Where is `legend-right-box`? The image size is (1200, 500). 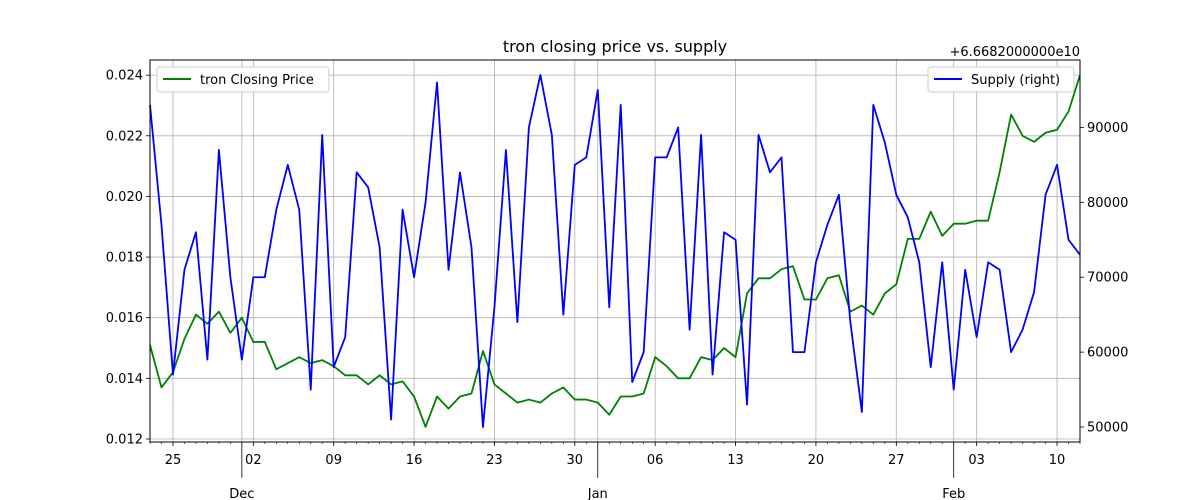
legend-right-box is located at coordinates (1001, 79).